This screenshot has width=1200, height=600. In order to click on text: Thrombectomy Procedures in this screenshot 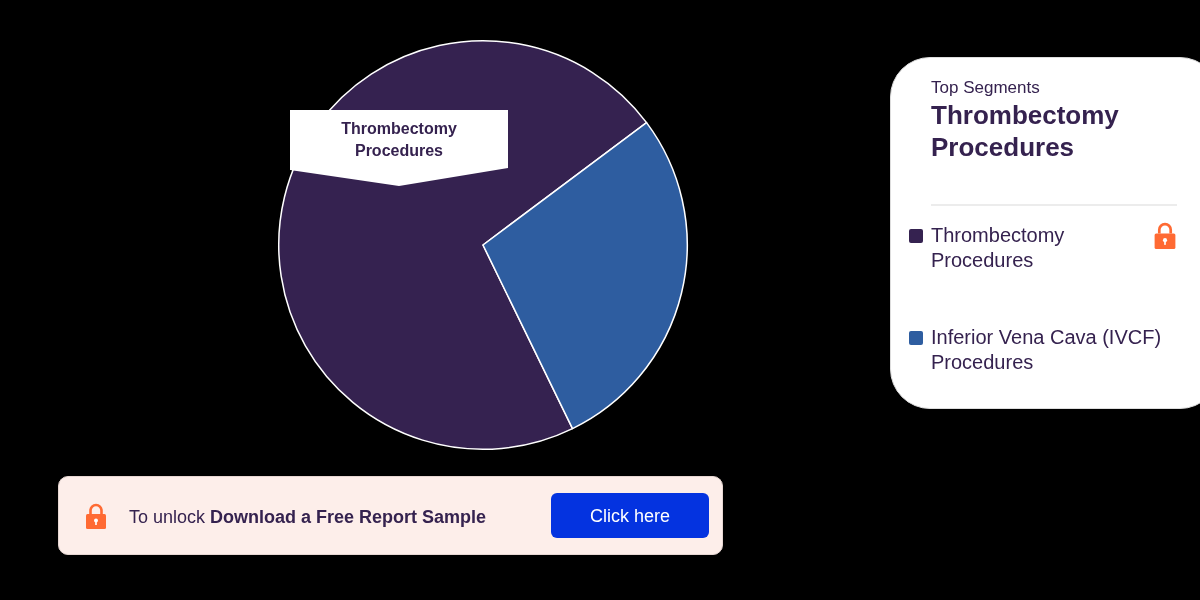, I will do `click(1025, 131)`.